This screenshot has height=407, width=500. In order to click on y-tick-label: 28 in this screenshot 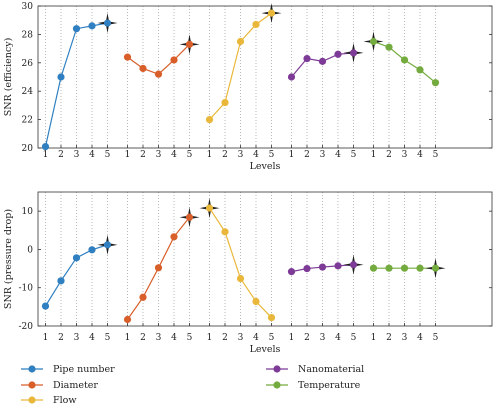, I will do `click(28, 35)`.